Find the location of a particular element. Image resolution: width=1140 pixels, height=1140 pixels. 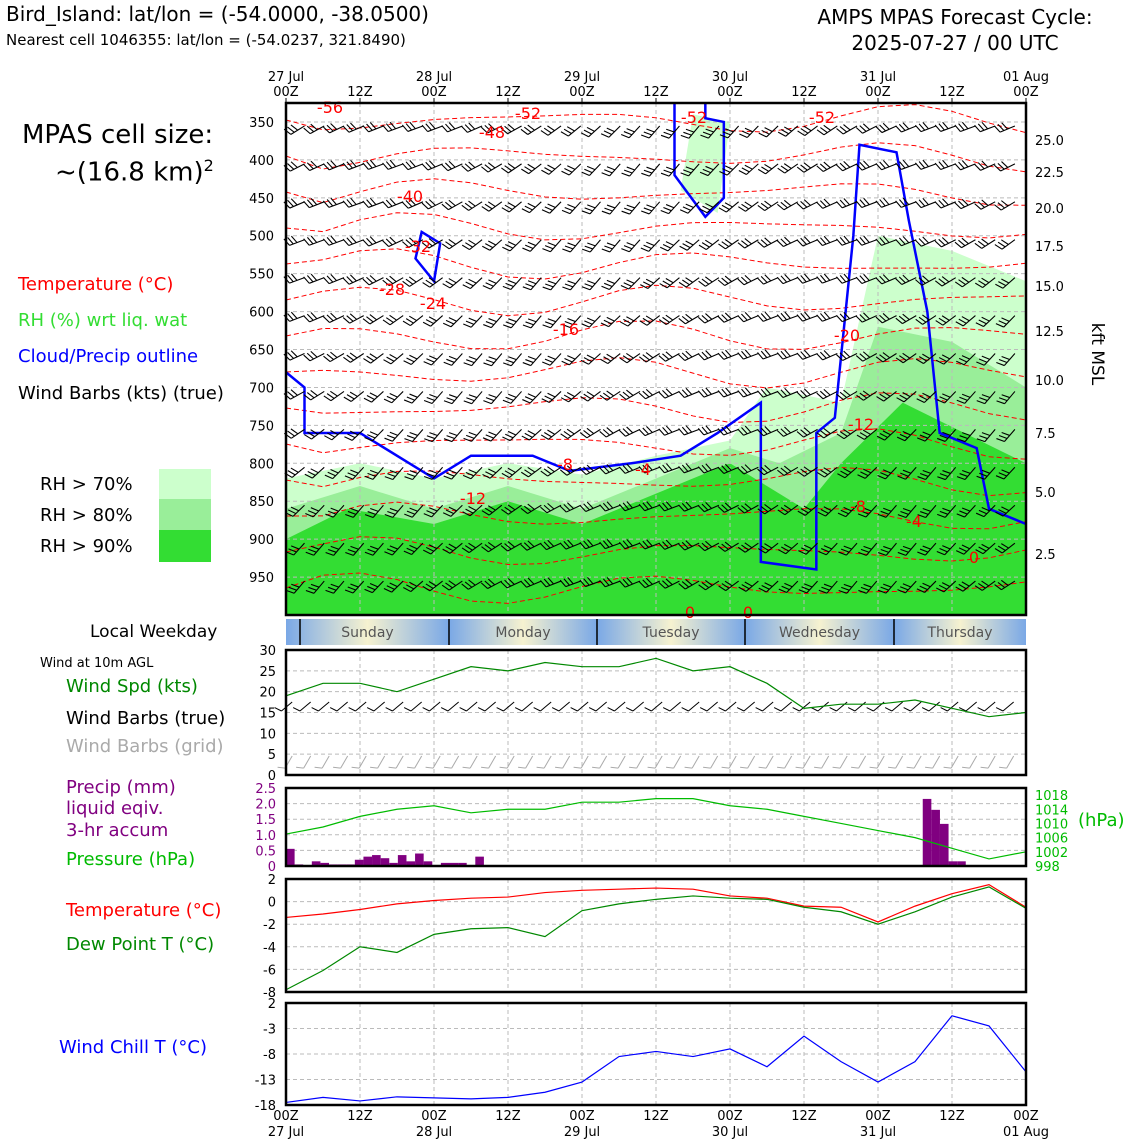

pressure-tick-label: 700 is located at coordinates (261, 388).